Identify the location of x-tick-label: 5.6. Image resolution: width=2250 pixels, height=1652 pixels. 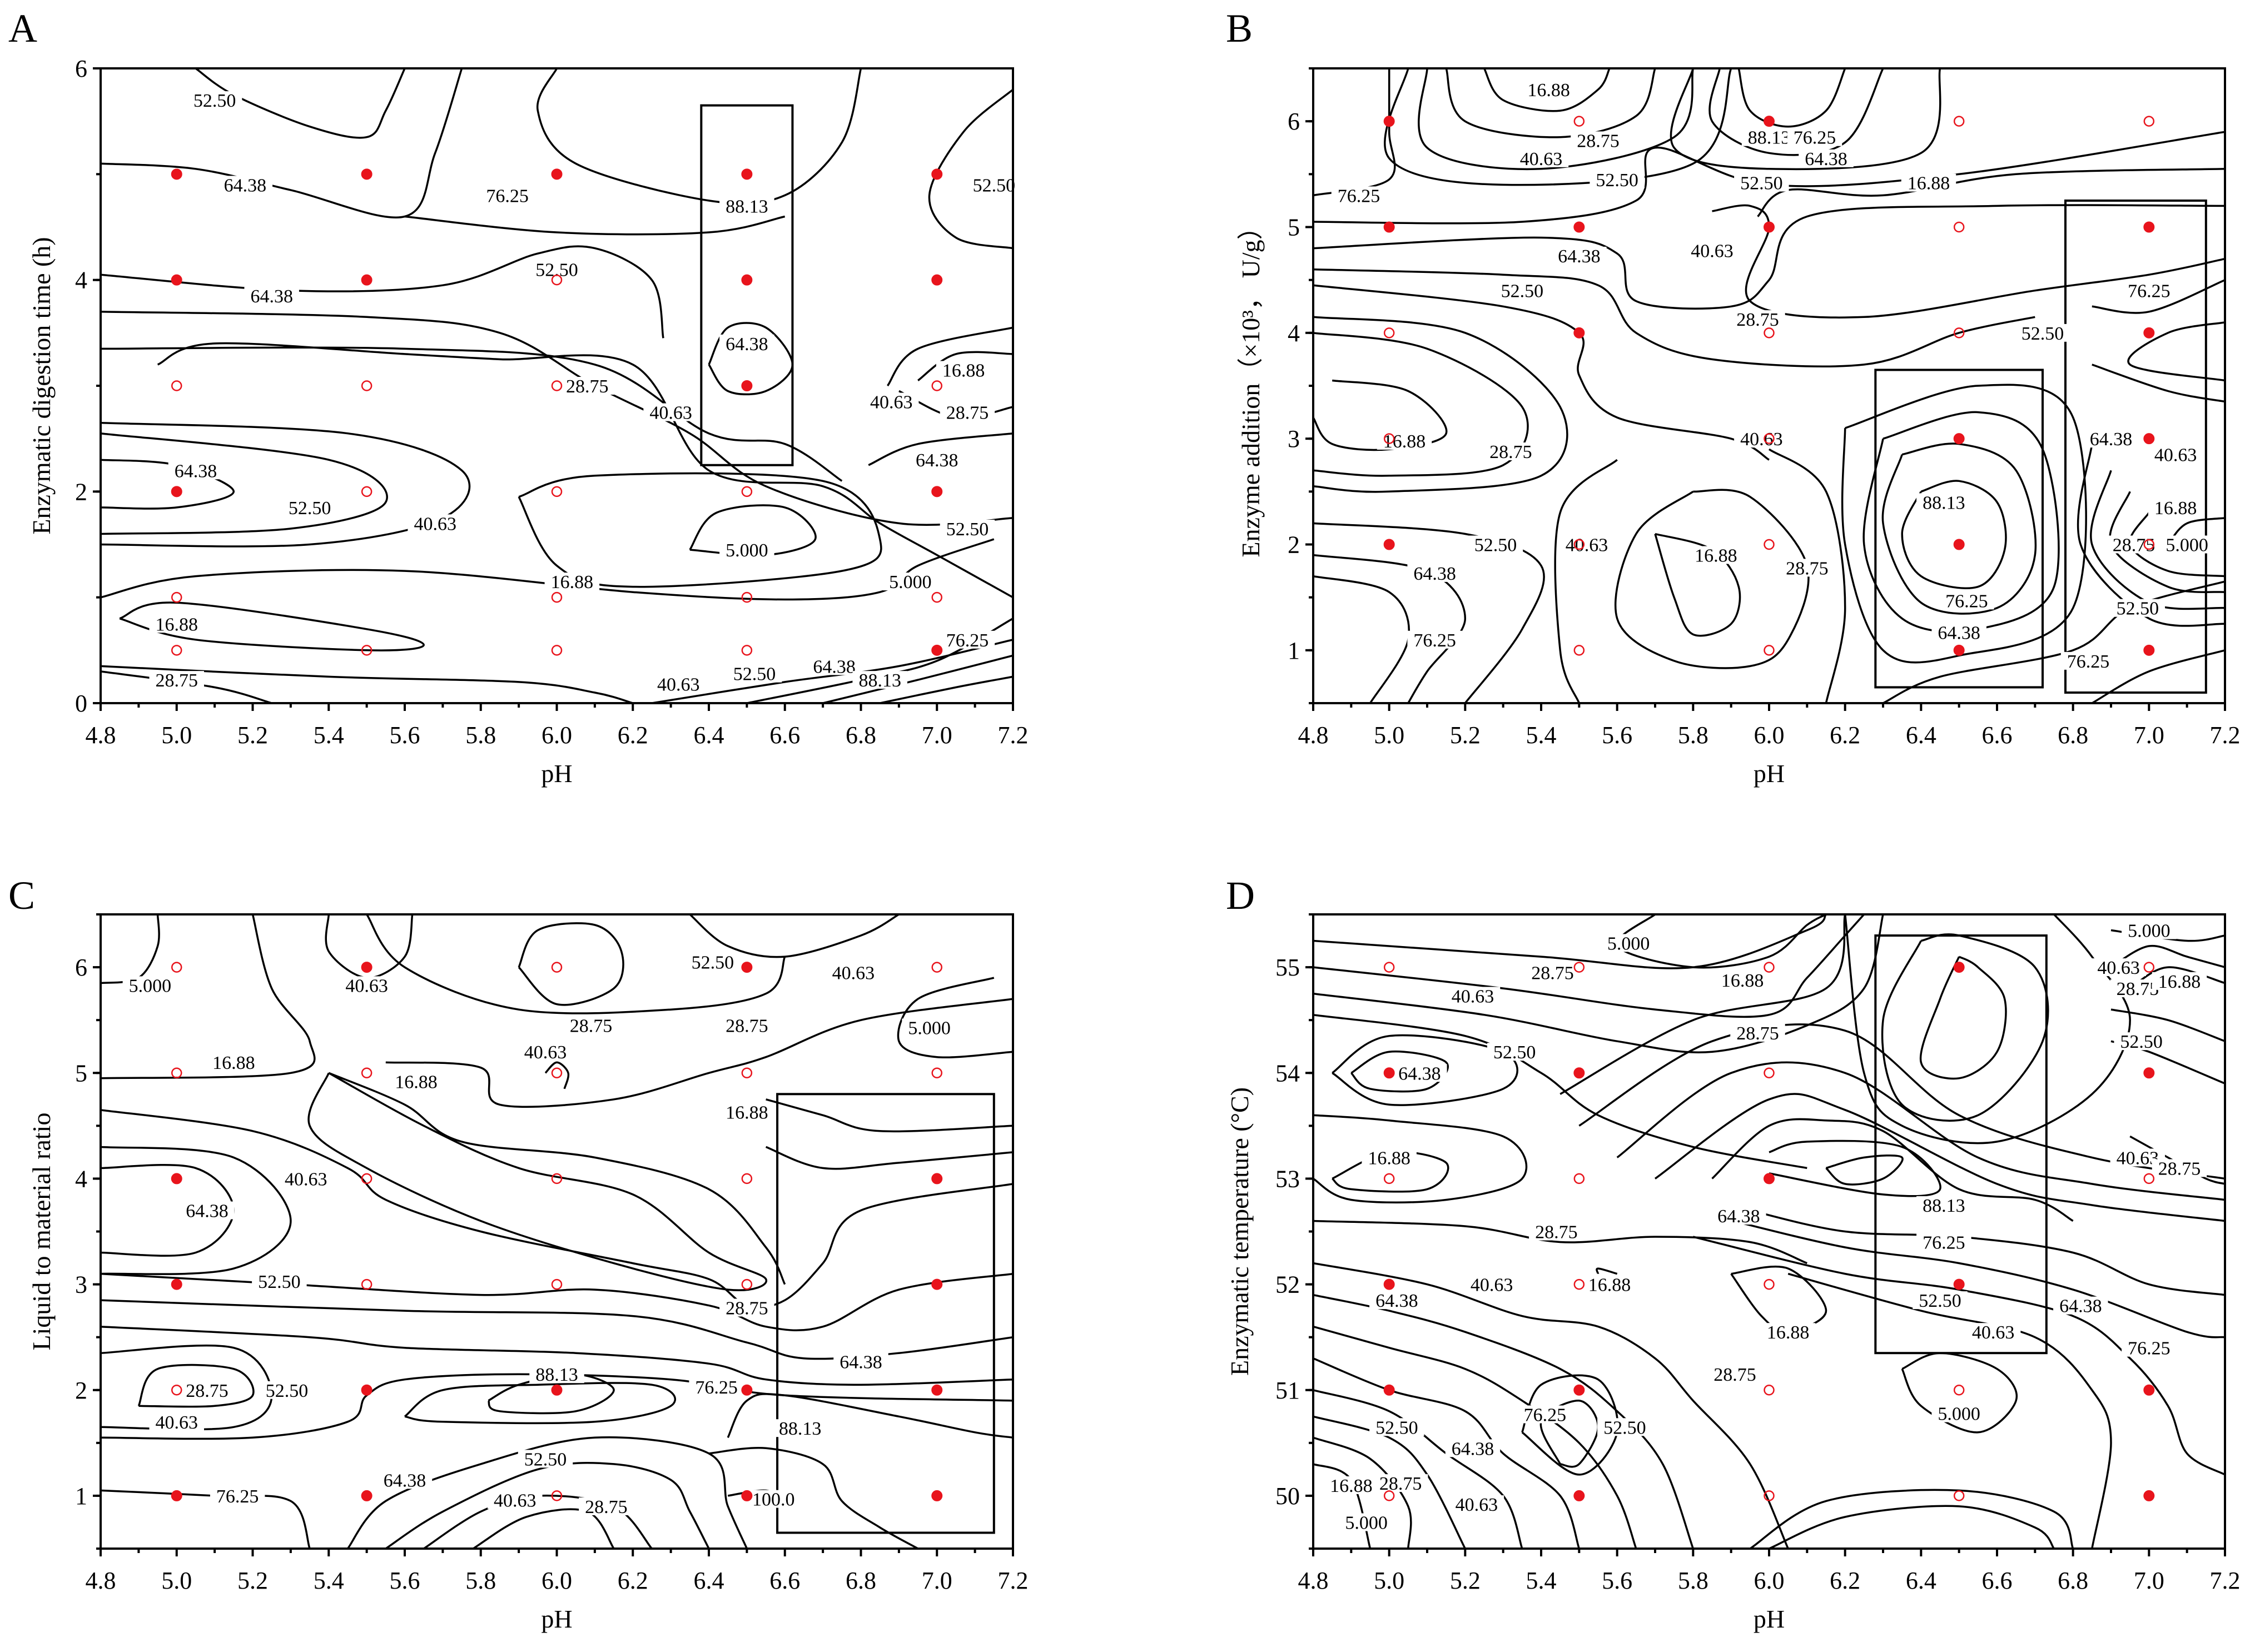
(405, 1580).